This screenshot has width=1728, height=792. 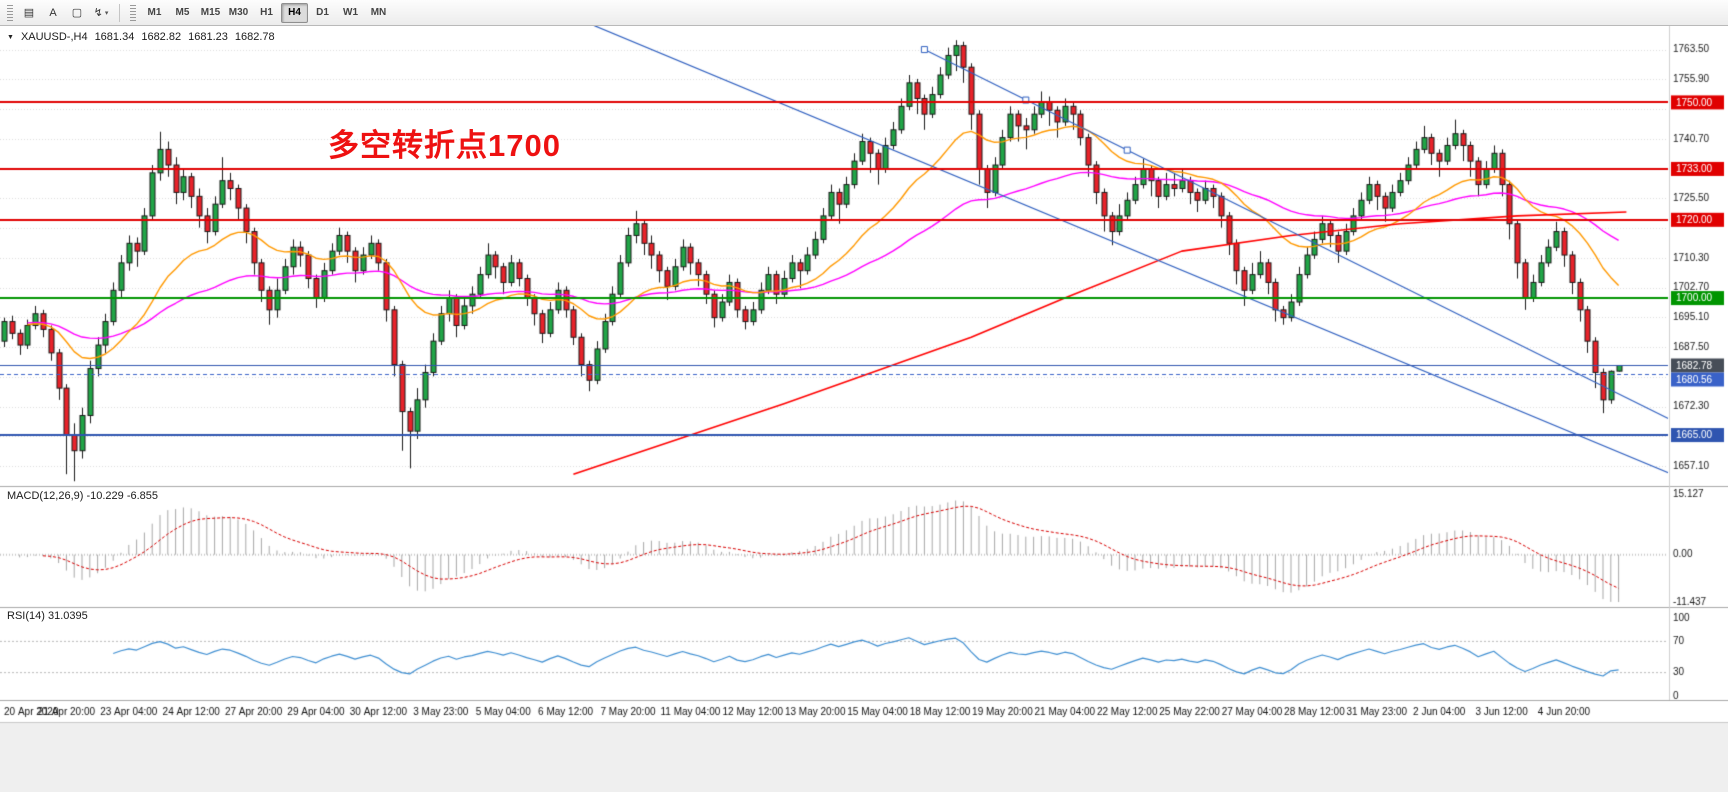 I want to click on symbol-period-label: XAUUSD-,H4, so click(x=54, y=37).